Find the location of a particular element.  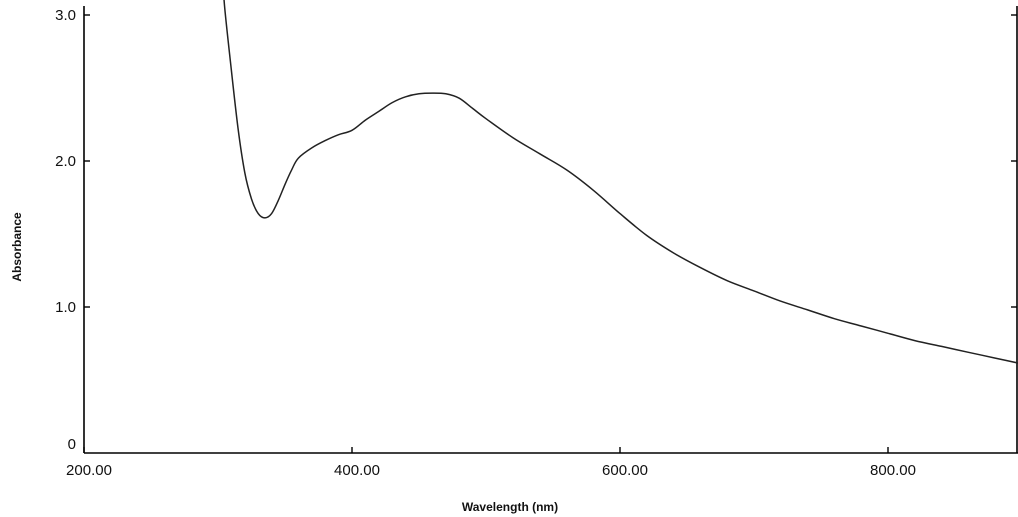

x-axis-title: Wavelength (nm) is located at coordinates (510, 507).